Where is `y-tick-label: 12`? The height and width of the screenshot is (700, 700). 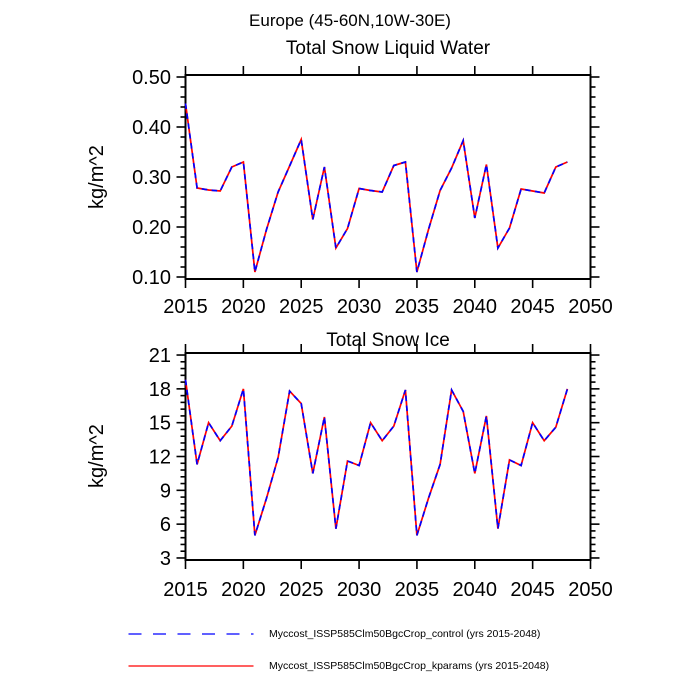
y-tick-label: 12 is located at coordinates (160, 458).